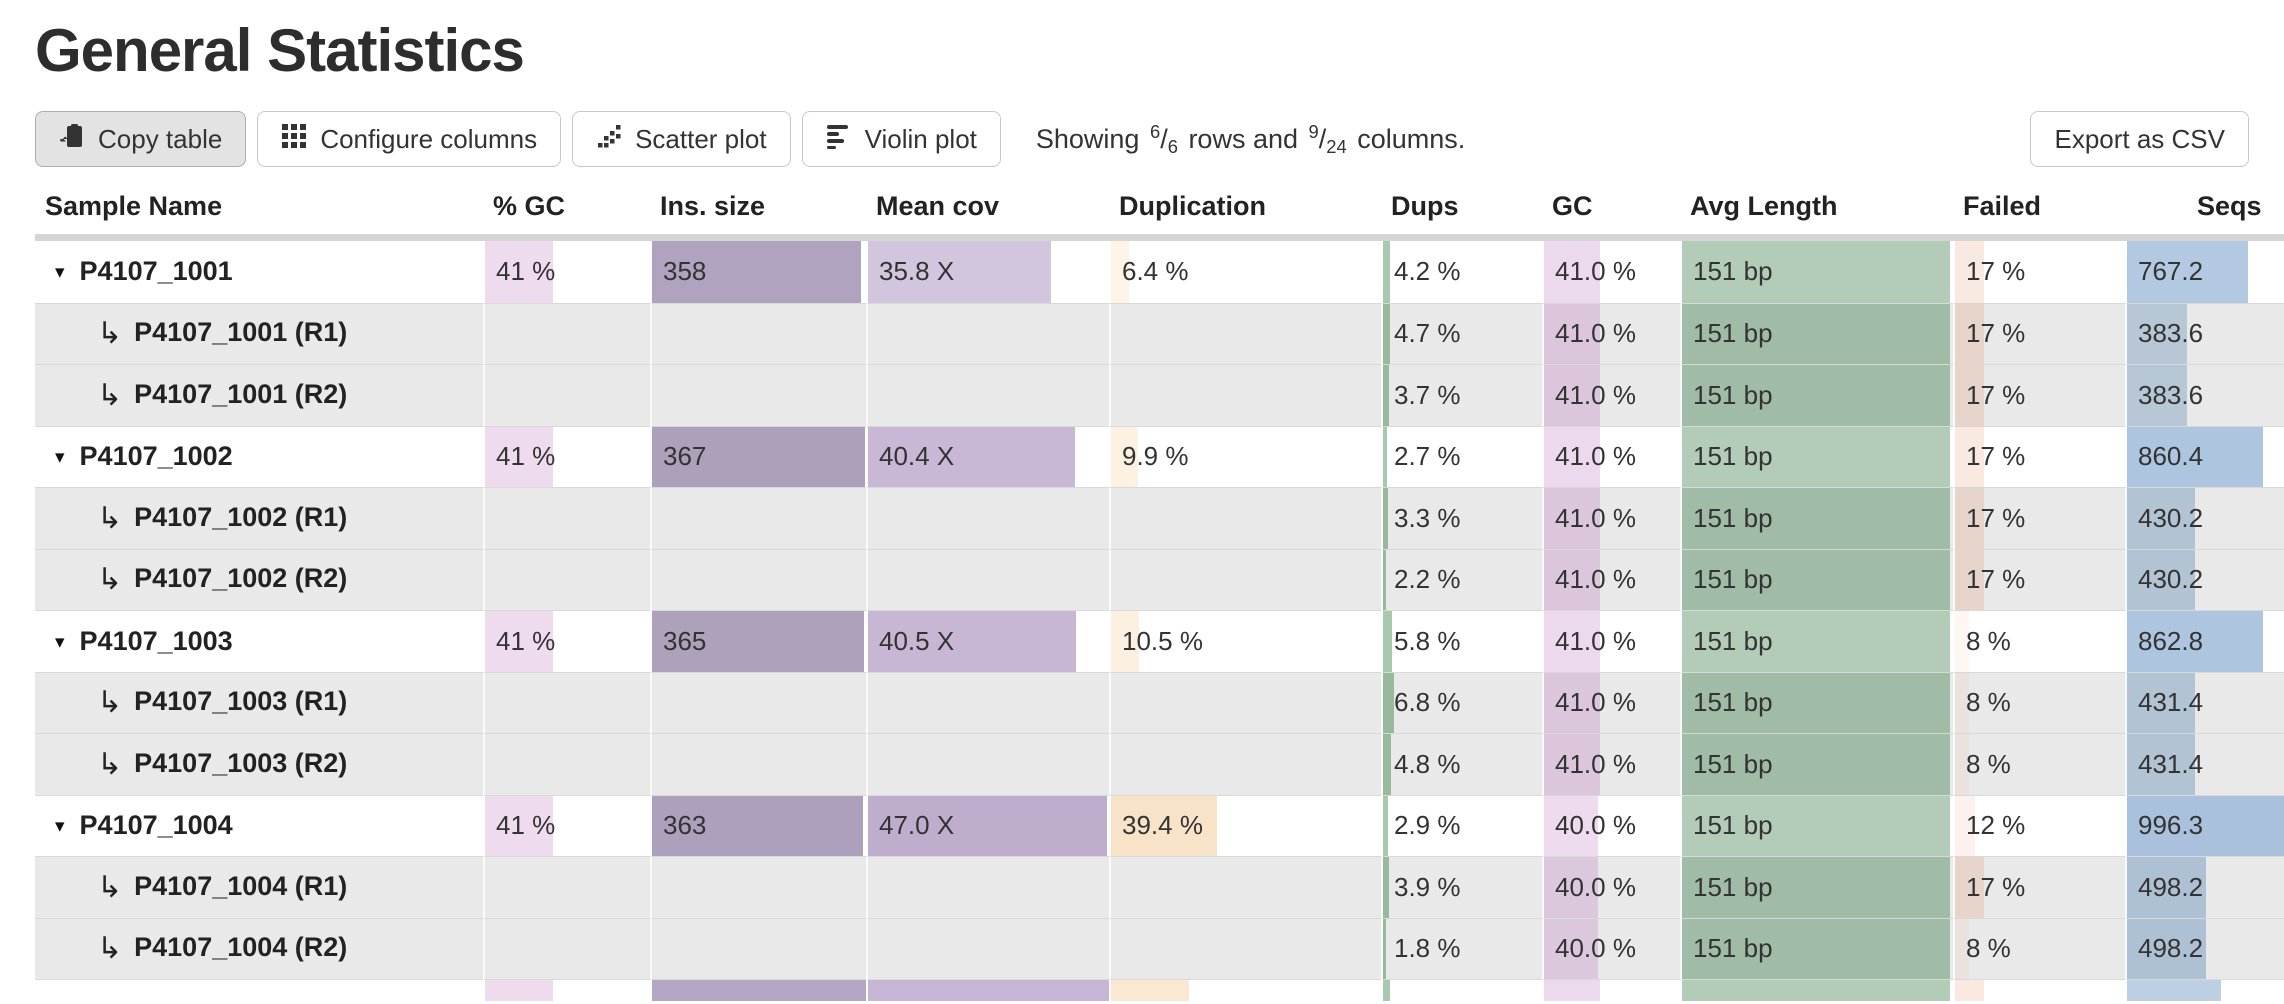 The width and height of the screenshot is (2284, 1004). I want to click on seqs-cell: 862.8, so click(2204, 641).